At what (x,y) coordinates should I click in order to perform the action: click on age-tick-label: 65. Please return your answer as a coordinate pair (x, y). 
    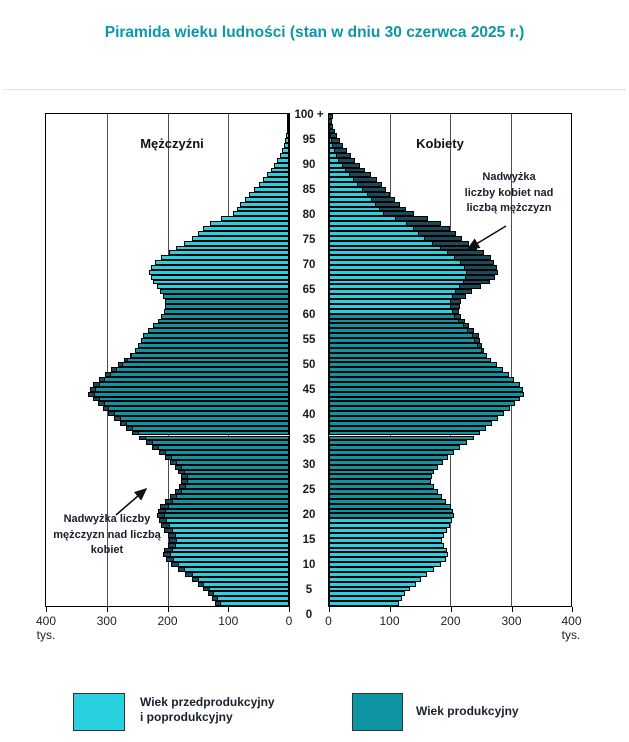
    Looking at the image, I should click on (309, 290).